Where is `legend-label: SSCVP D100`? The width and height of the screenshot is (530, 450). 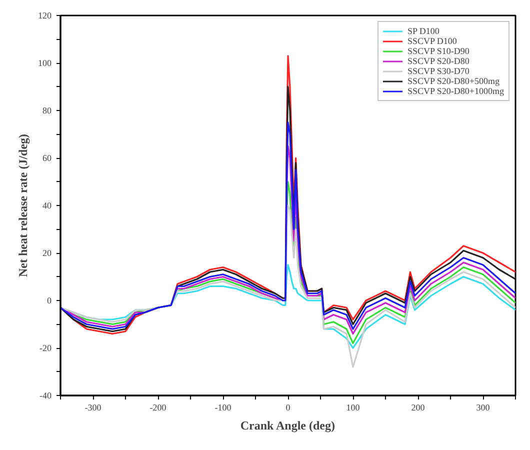 legend-label: SSCVP D100 is located at coordinates (432, 41).